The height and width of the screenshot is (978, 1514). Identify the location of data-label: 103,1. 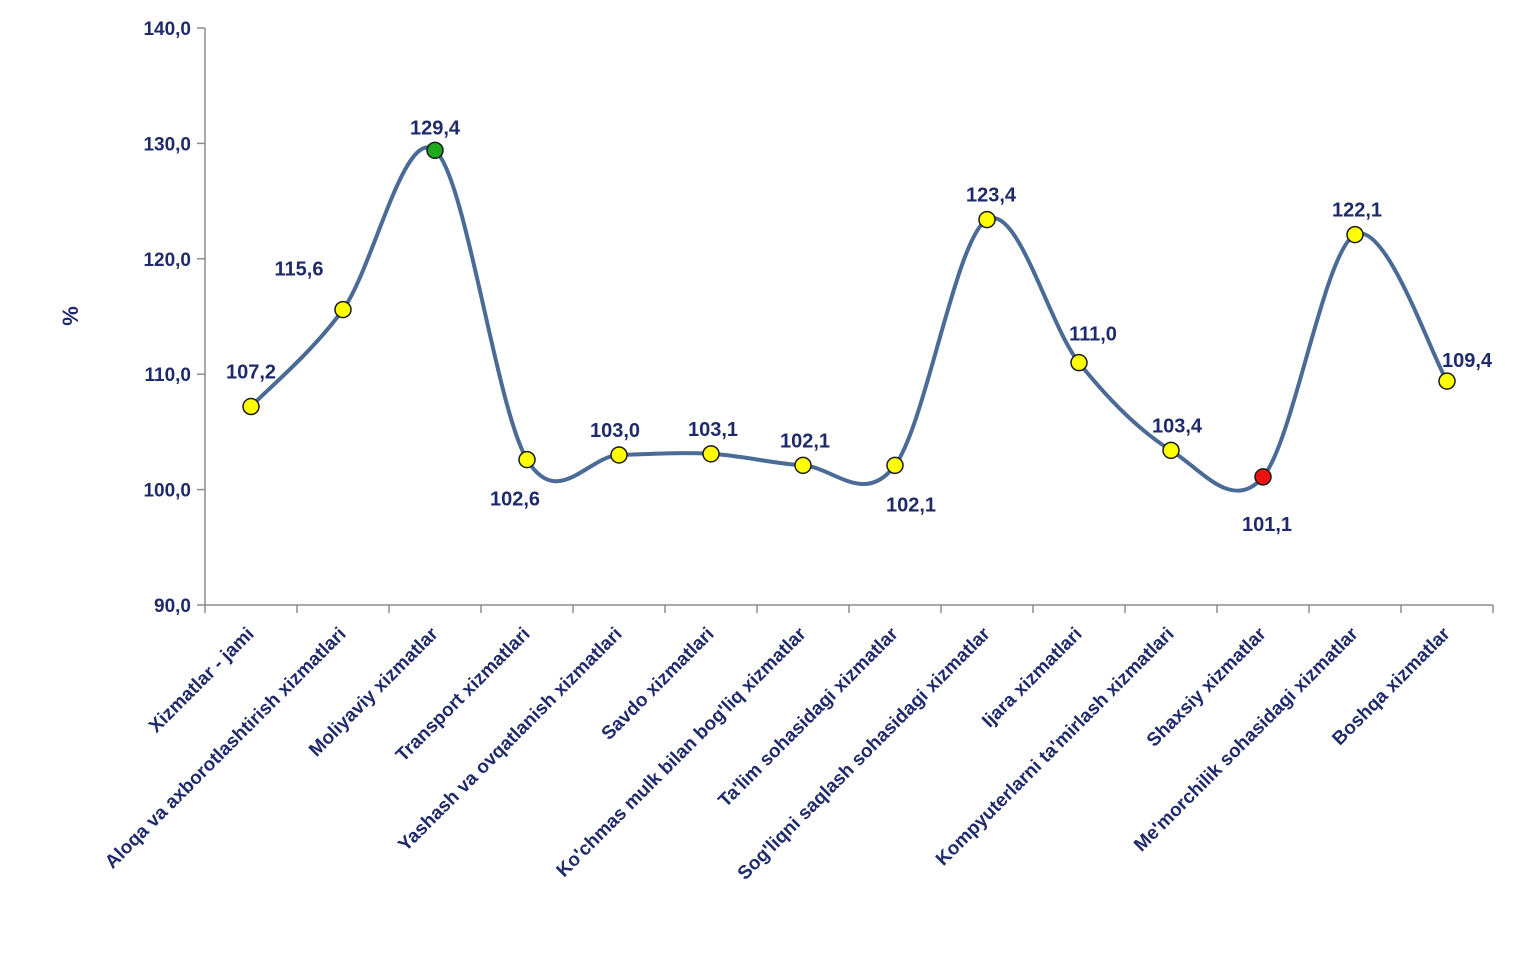
(713, 430).